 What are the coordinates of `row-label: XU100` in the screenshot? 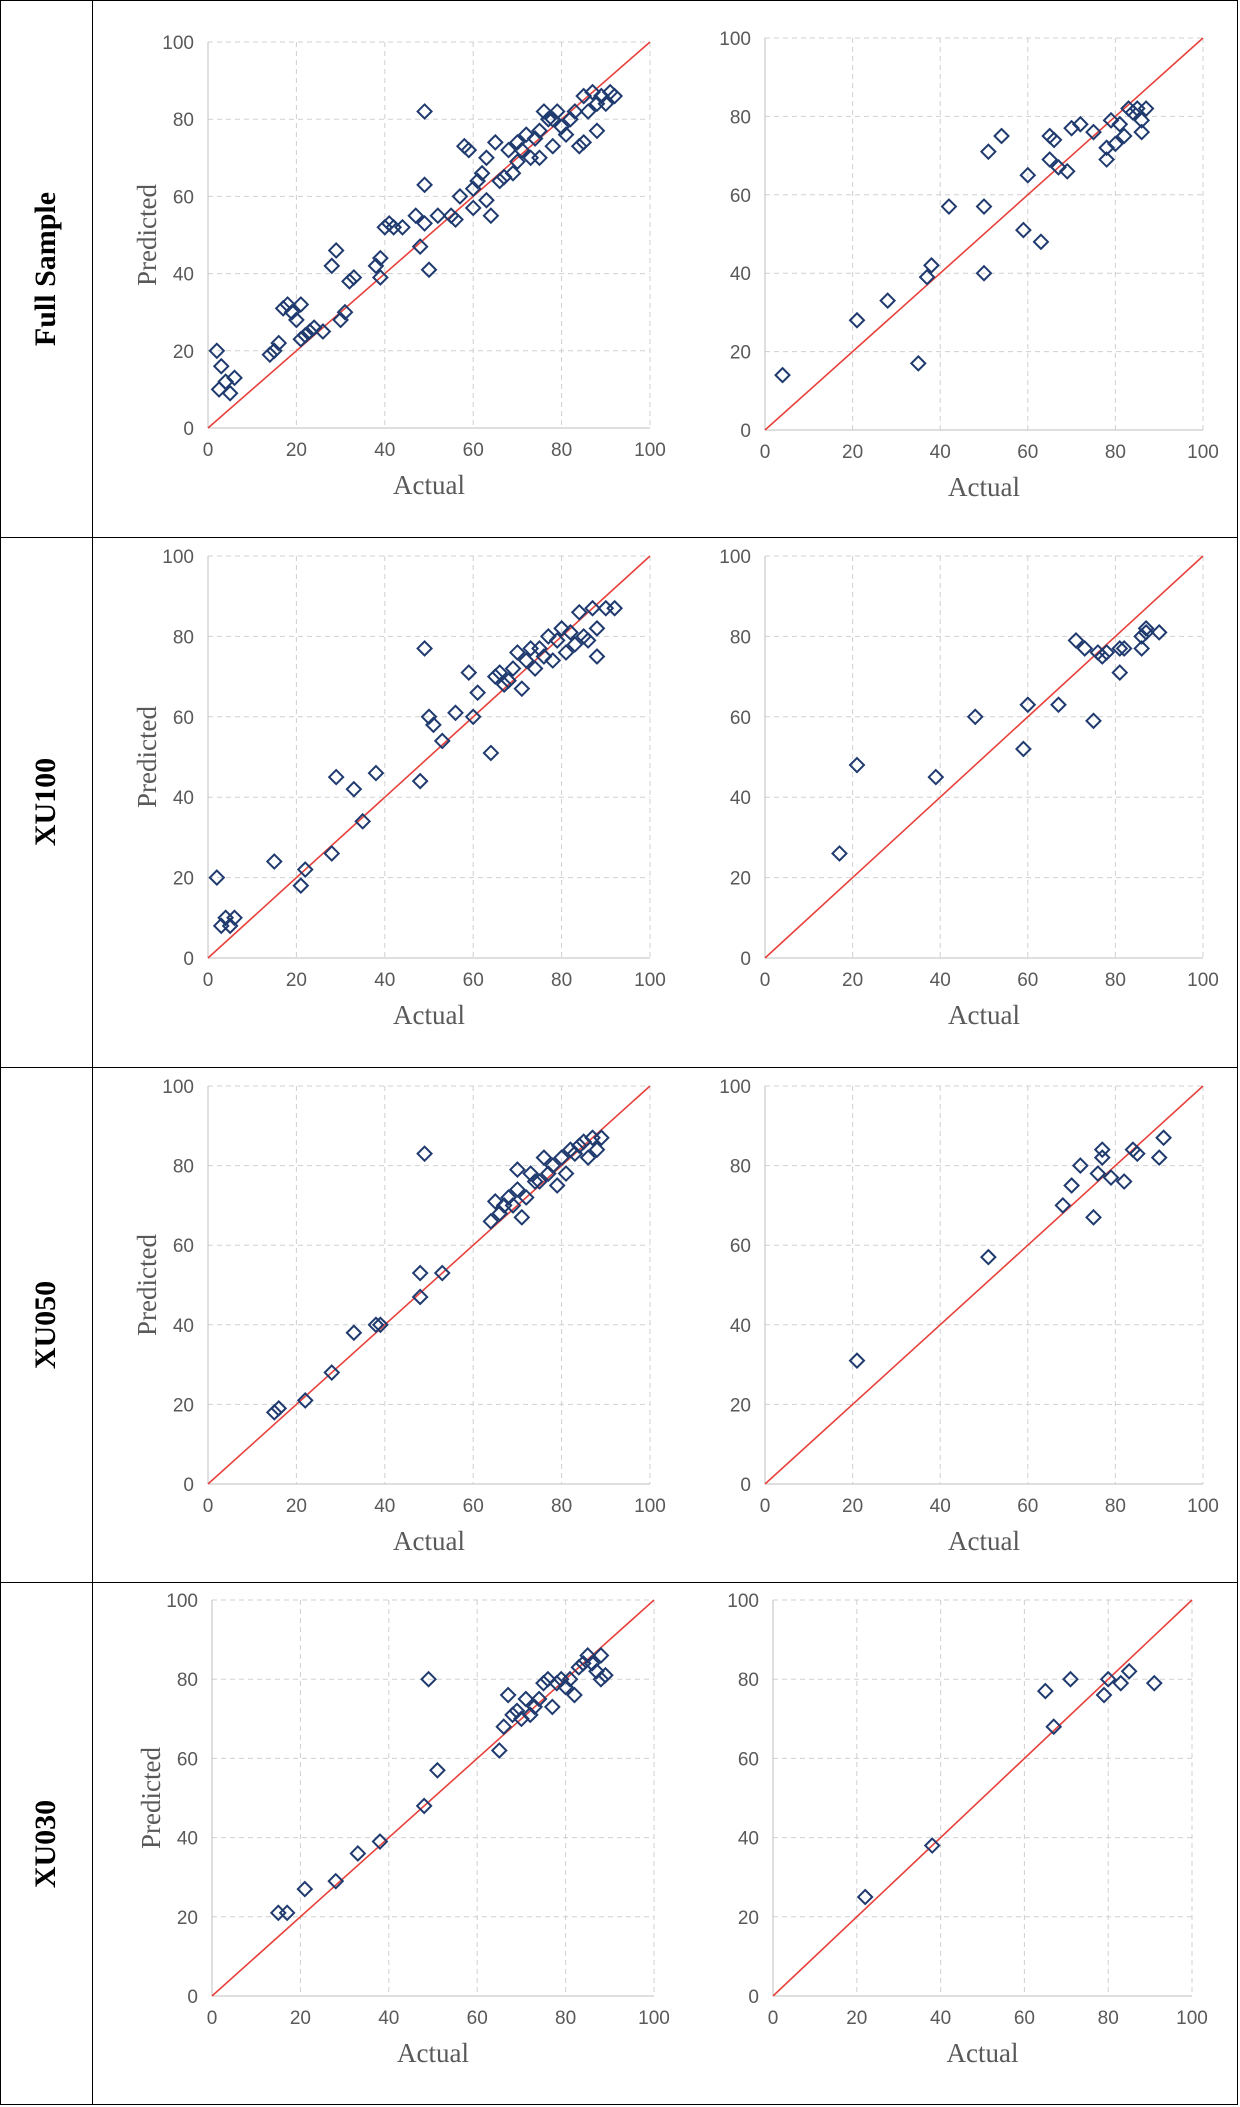 It's located at (45, 802).